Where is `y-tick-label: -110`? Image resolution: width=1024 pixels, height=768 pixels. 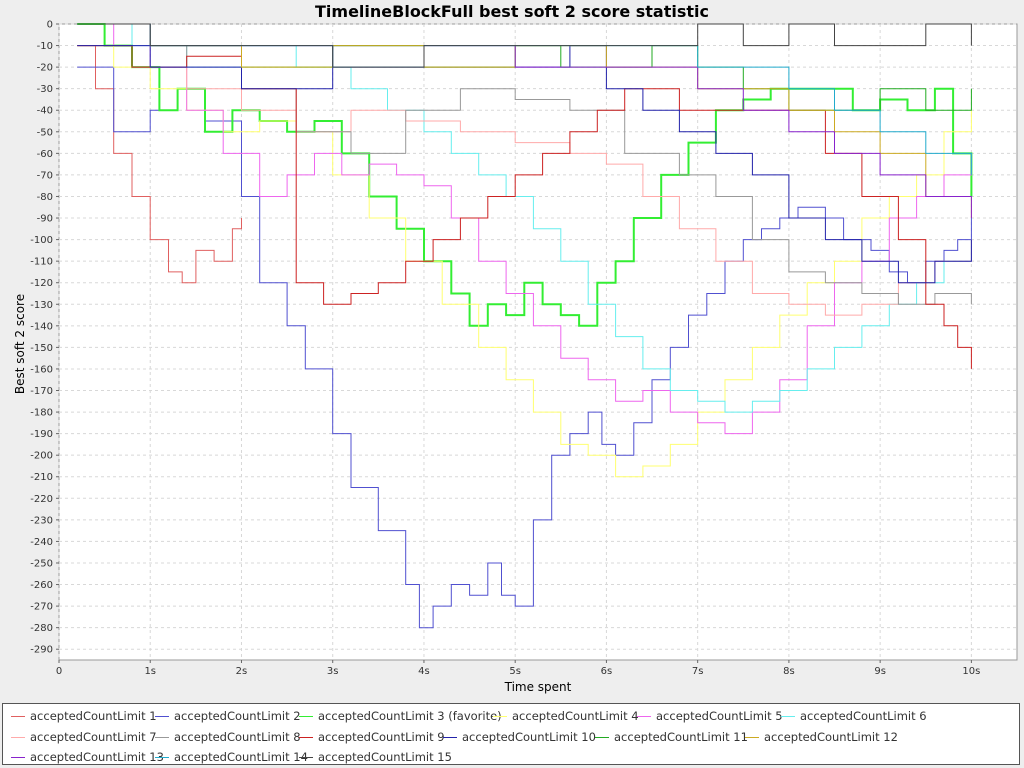
y-tick-label: -110 is located at coordinates (41, 262).